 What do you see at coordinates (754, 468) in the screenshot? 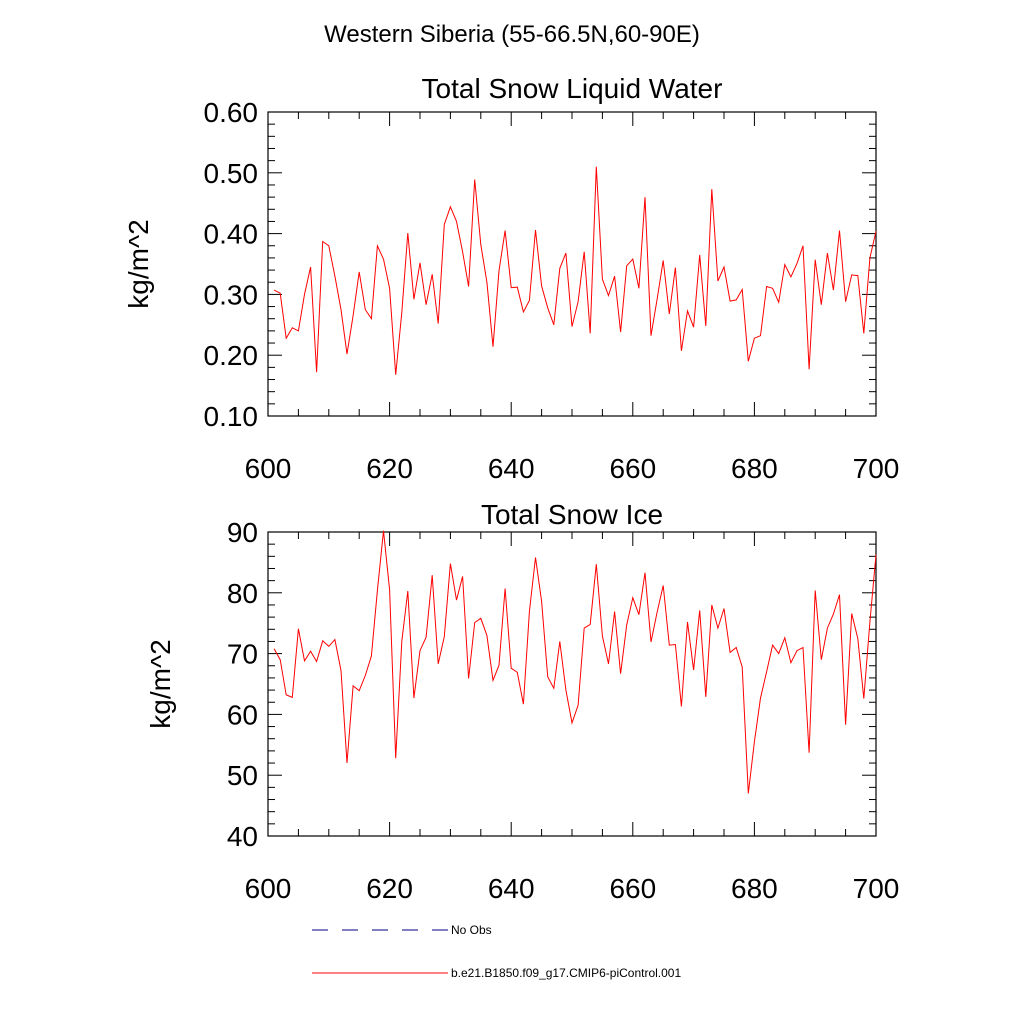
I see `liquid-water-x-tick-label: 680` at bounding box center [754, 468].